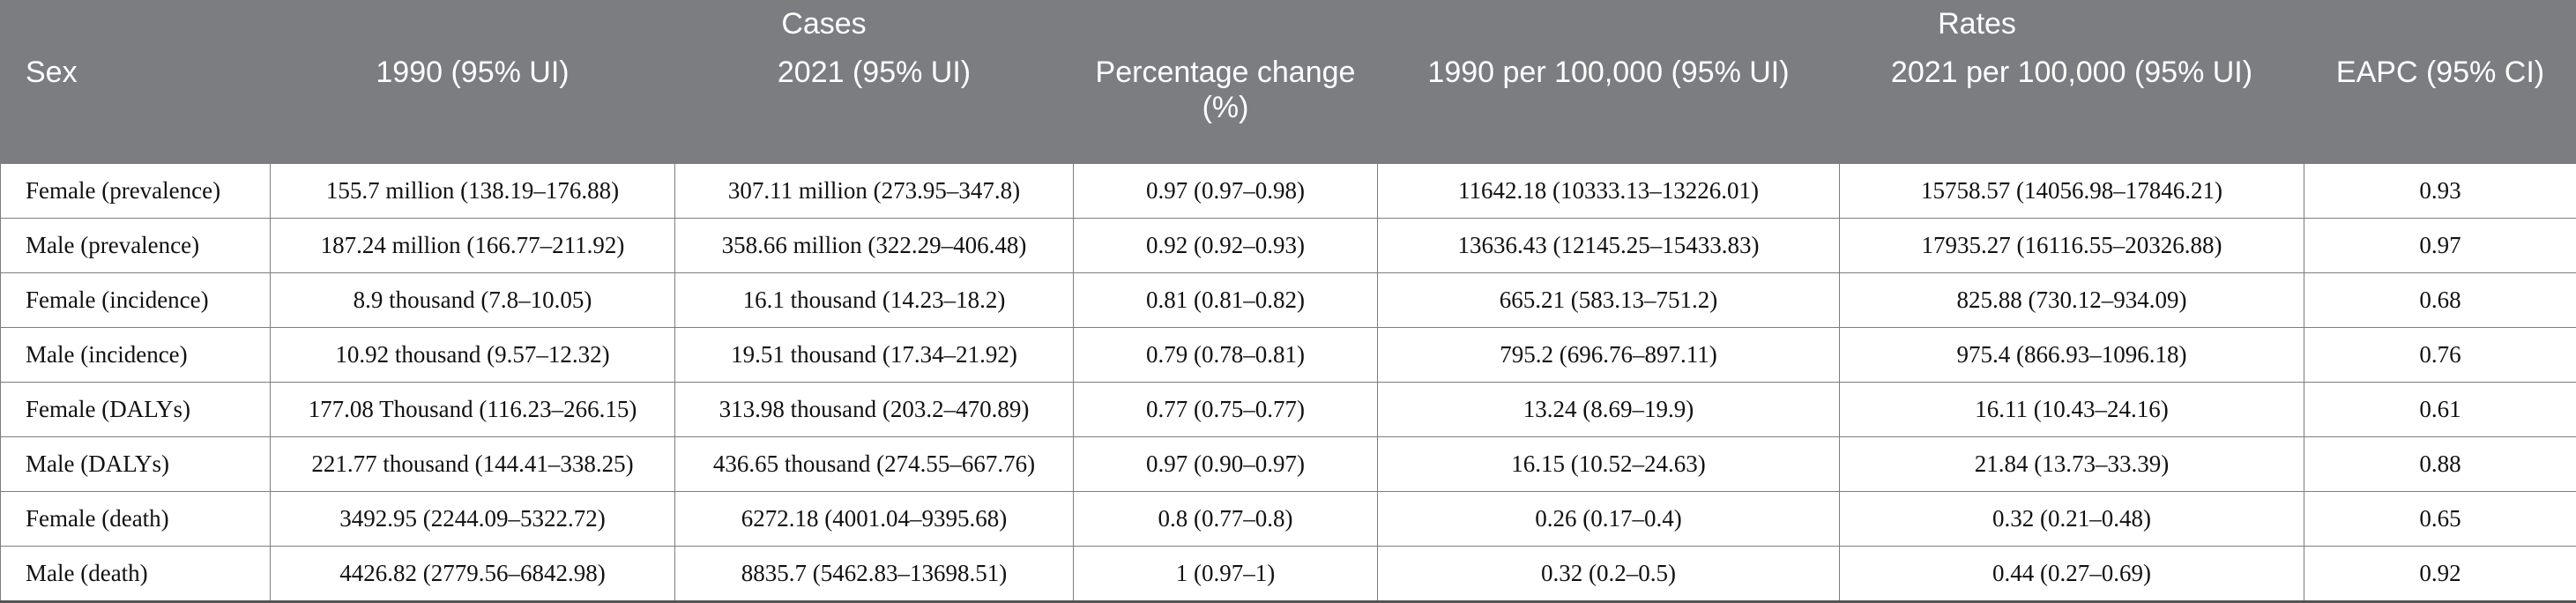 The image size is (2576, 603). What do you see at coordinates (2440, 300) in the screenshot?
I see `eapc-cell: 0.68` at bounding box center [2440, 300].